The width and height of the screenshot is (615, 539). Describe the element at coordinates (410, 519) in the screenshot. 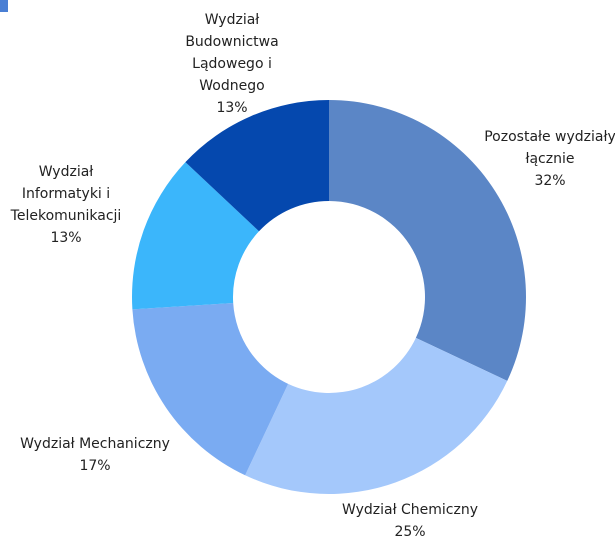

I see `slice-label: Wydział Chemiczny 25%` at that location.